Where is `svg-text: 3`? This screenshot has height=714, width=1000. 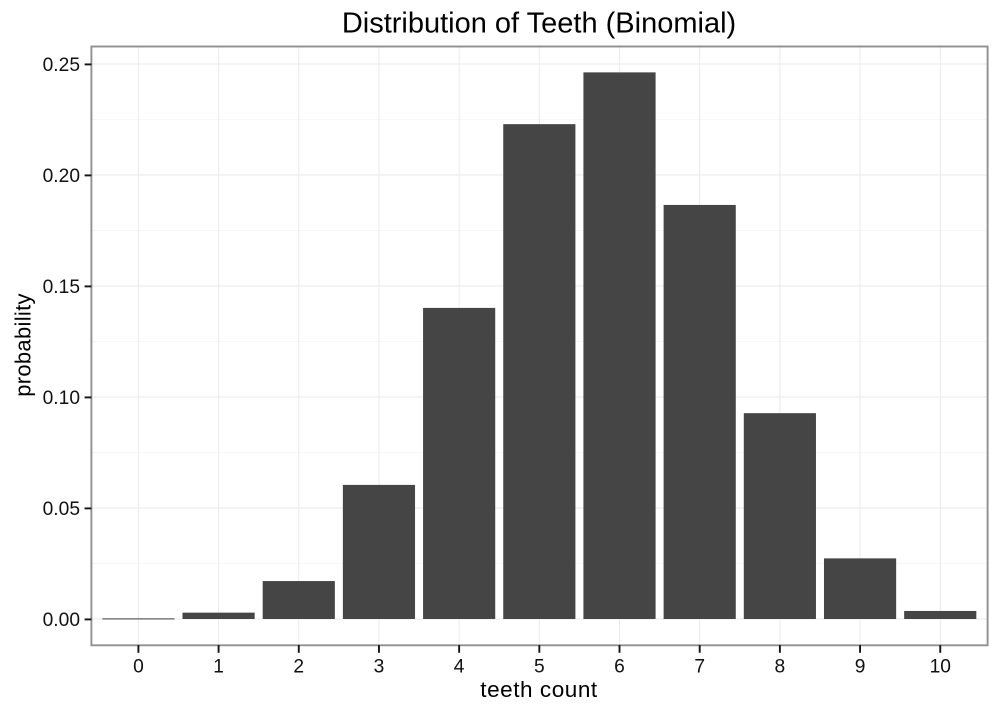 svg-text: 3 is located at coordinates (379, 666).